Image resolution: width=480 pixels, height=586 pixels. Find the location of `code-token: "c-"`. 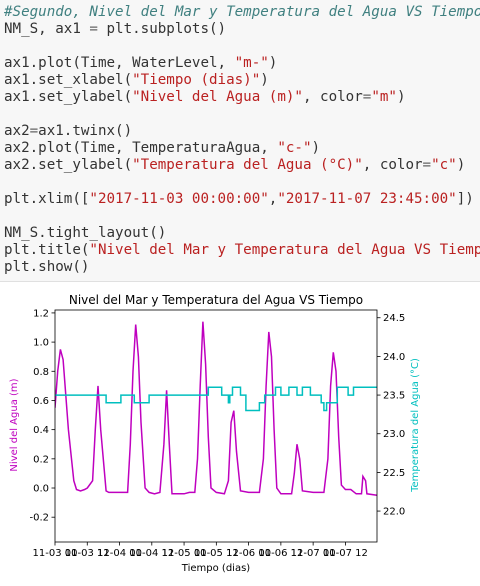

code-token: "c-" is located at coordinates (294, 148).